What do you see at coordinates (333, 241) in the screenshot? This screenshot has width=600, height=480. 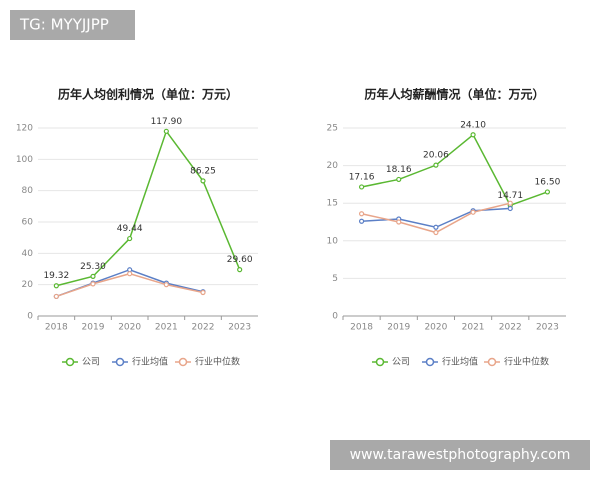 I see `y-tick-label: 10` at bounding box center [333, 241].